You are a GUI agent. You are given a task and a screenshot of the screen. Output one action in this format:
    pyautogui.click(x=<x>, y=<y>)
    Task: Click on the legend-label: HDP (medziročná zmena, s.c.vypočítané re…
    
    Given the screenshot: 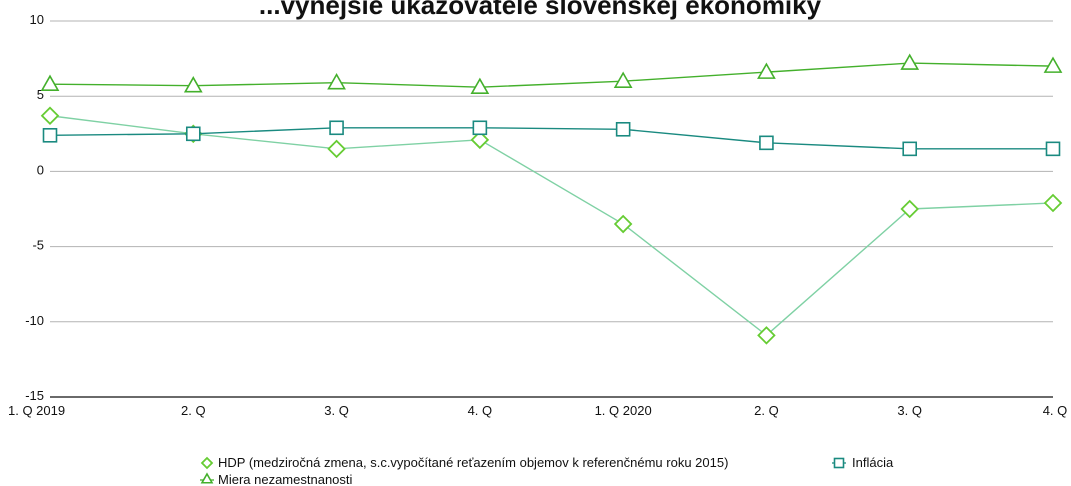 What is the action you would take?
    pyautogui.click(x=473, y=462)
    